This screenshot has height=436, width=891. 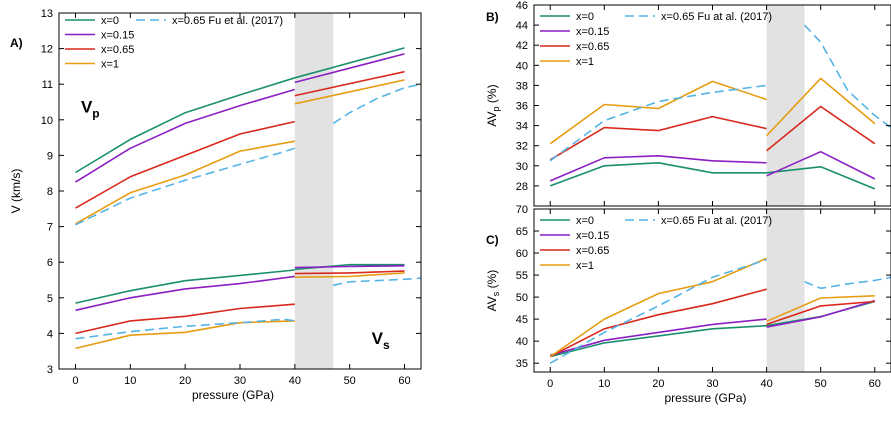 I want to click on y-tick-label: 10, so click(x=47, y=121).